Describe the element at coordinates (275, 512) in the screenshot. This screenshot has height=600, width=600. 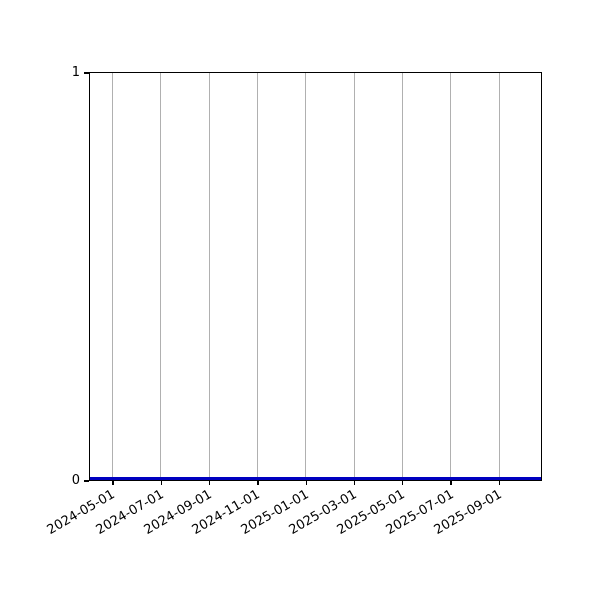
I see `x-tick-label: 2025-01-01` at that location.